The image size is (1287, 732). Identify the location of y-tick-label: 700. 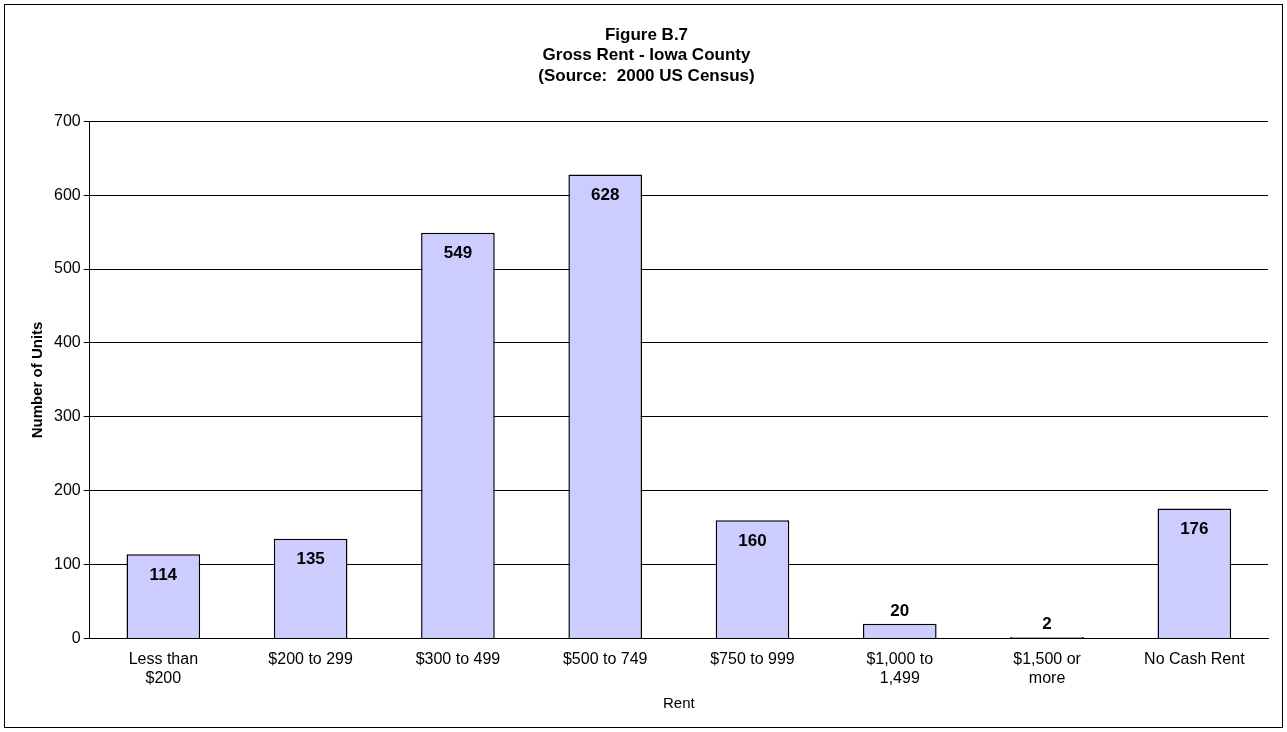
(67, 120).